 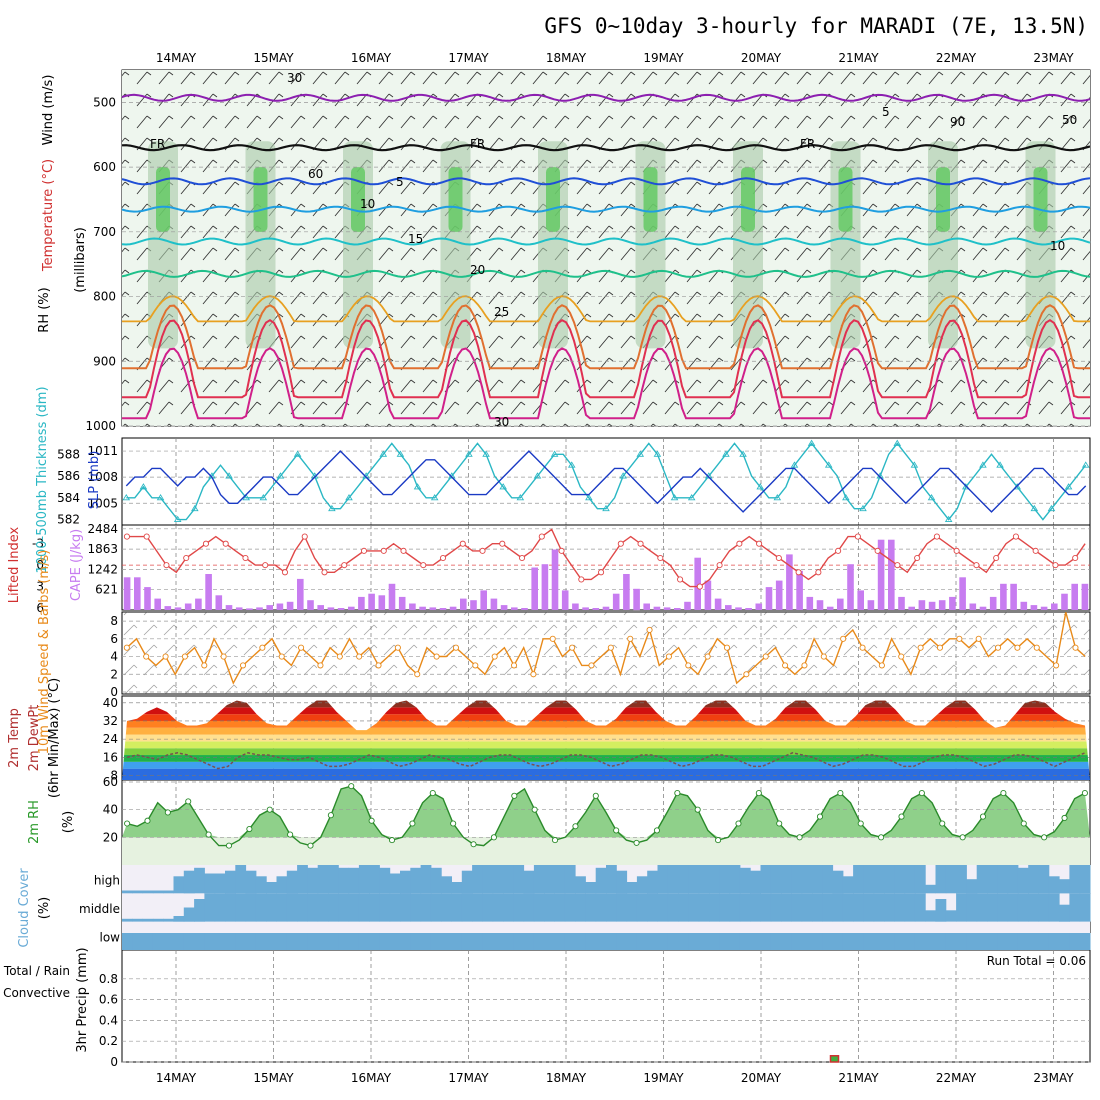 What do you see at coordinates (106, 590) in the screenshot?
I see `cape-tick: 621` at bounding box center [106, 590].